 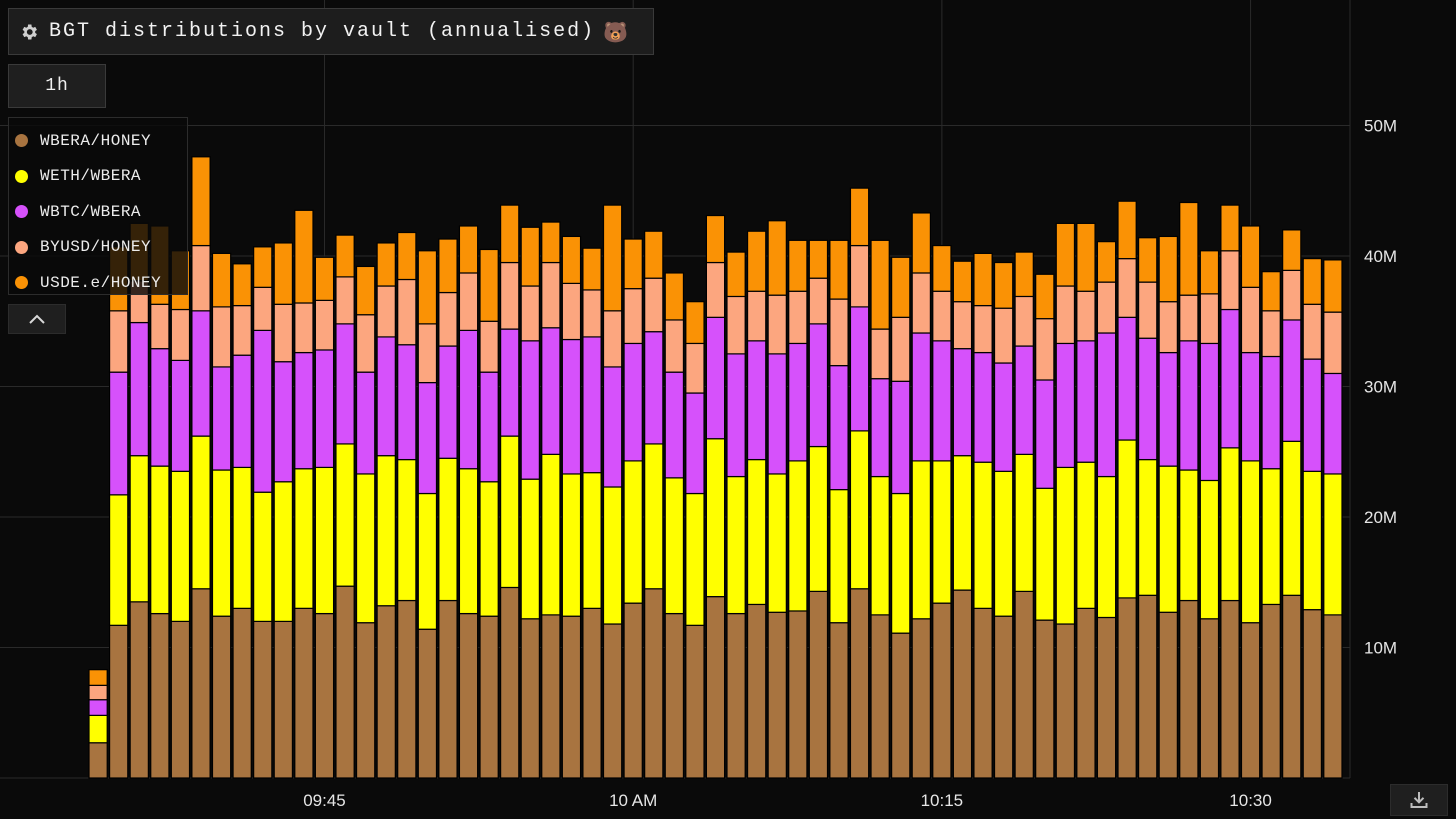 What do you see at coordinates (91, 176) in the screenshot?
I see `legend-label: WETH/WBERA` at bounding box center [91, 176].